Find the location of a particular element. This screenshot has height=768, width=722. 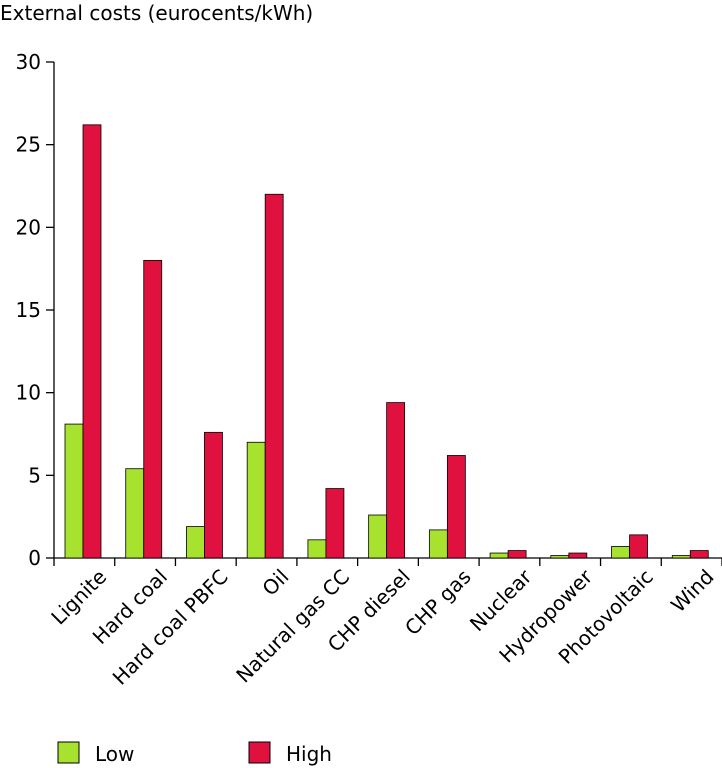

y-tick-label: 15 is located at coordinates (28, 310).